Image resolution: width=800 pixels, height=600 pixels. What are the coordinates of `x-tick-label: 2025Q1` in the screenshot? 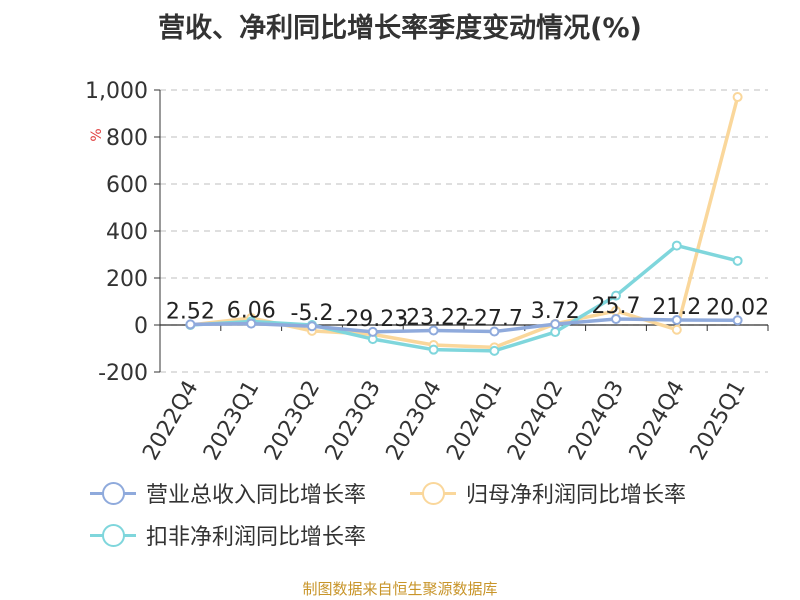 It's located at (717, 421).